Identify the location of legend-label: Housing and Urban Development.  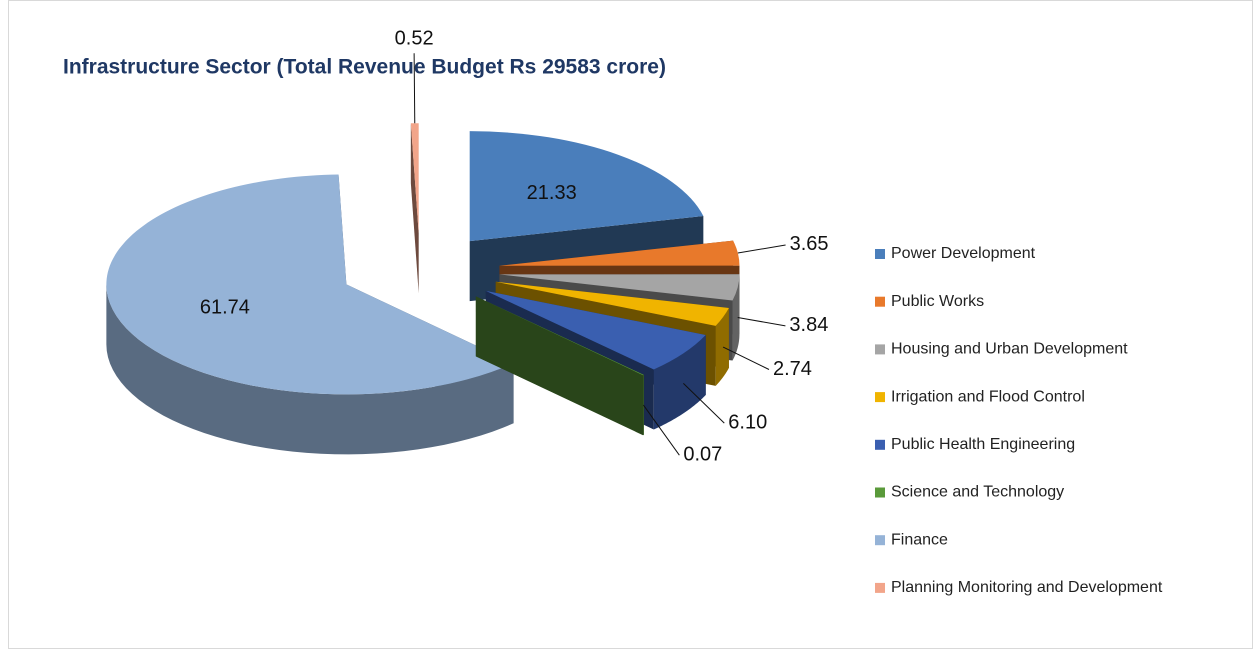
(1009, 349).